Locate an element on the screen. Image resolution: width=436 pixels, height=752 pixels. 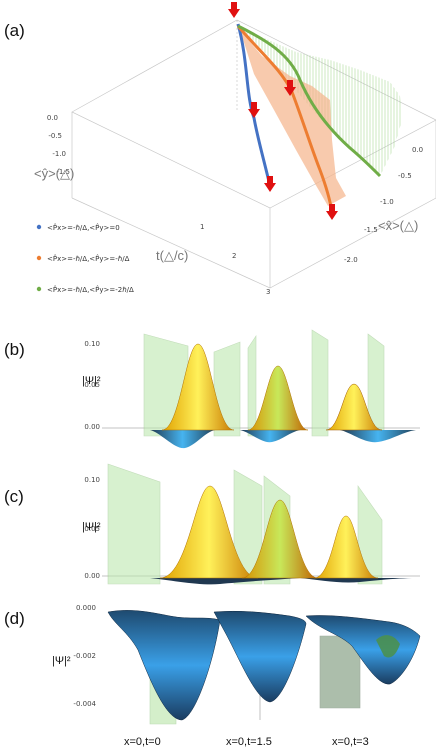
panel-d-label: (d) is located at coordinates (14, 618).